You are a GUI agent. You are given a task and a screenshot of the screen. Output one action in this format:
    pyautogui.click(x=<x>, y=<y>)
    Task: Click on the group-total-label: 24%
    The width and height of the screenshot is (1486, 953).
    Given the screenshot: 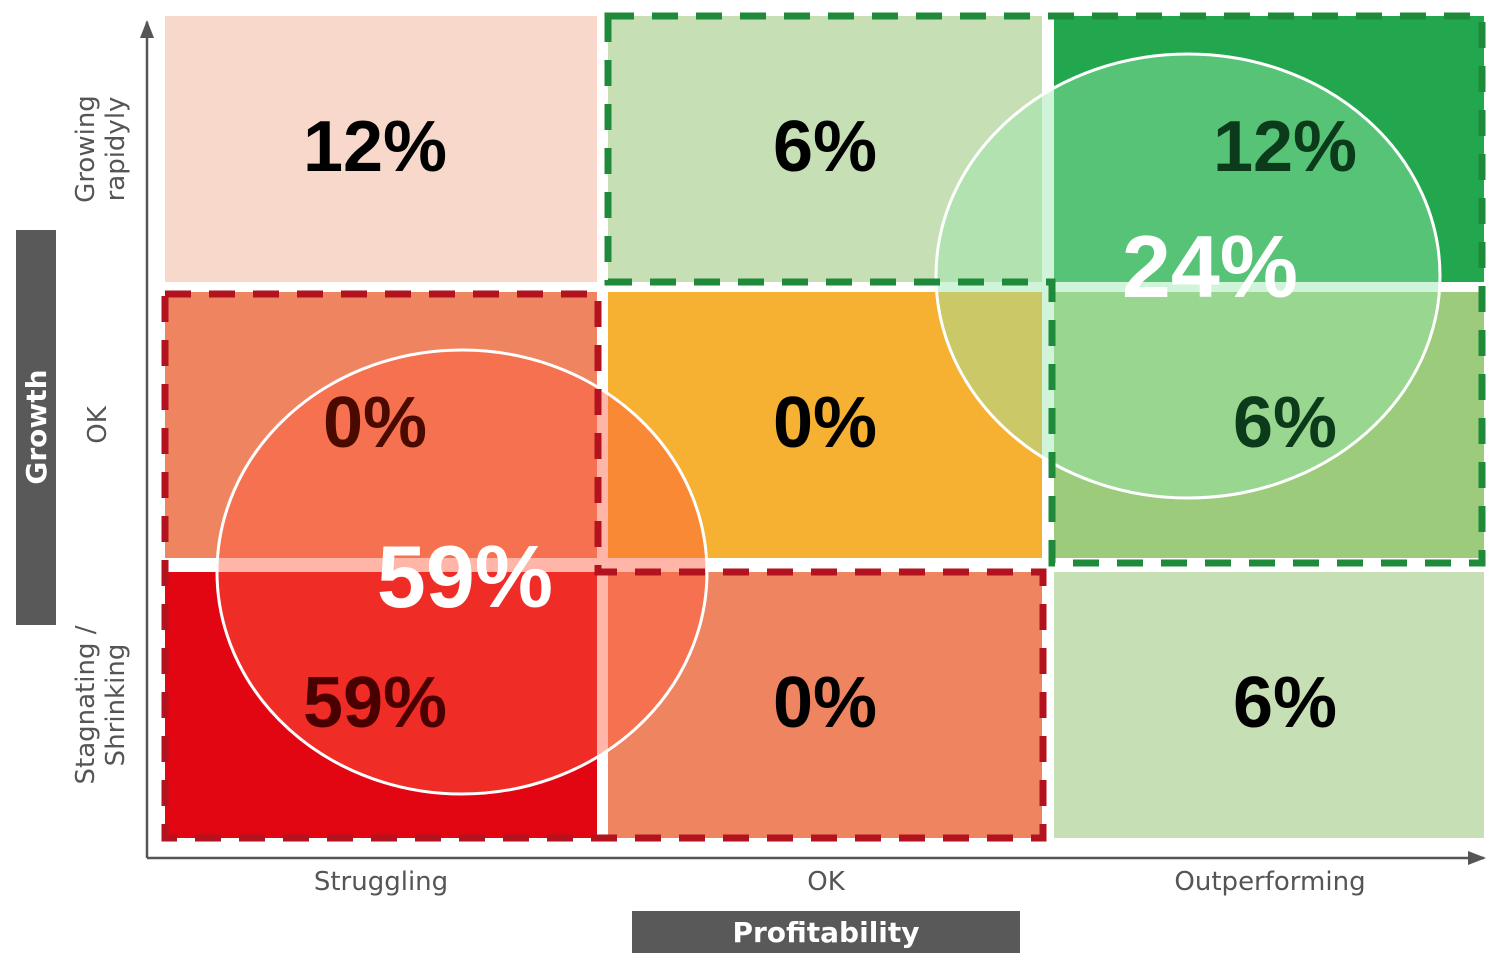 What is the action you would take?
    pyautogui.click(x=1210, y=266)
    